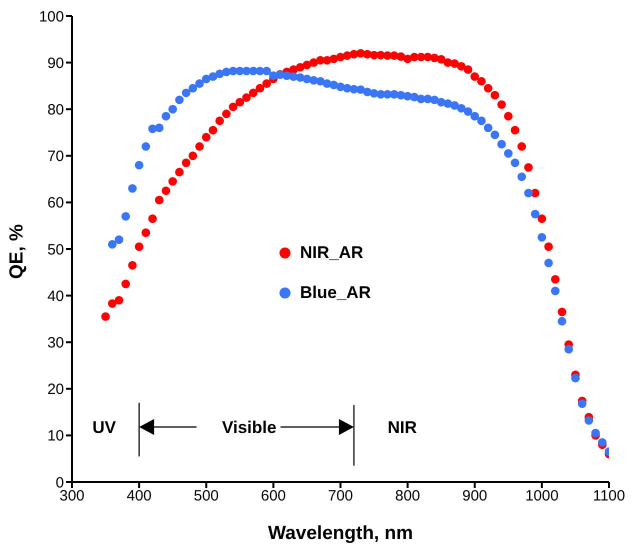 The image size is (634, 553). What do you see at coordinates (249, 427) in the screenshot?
I see `annotation: Visible` at bounding box center [249, 427].